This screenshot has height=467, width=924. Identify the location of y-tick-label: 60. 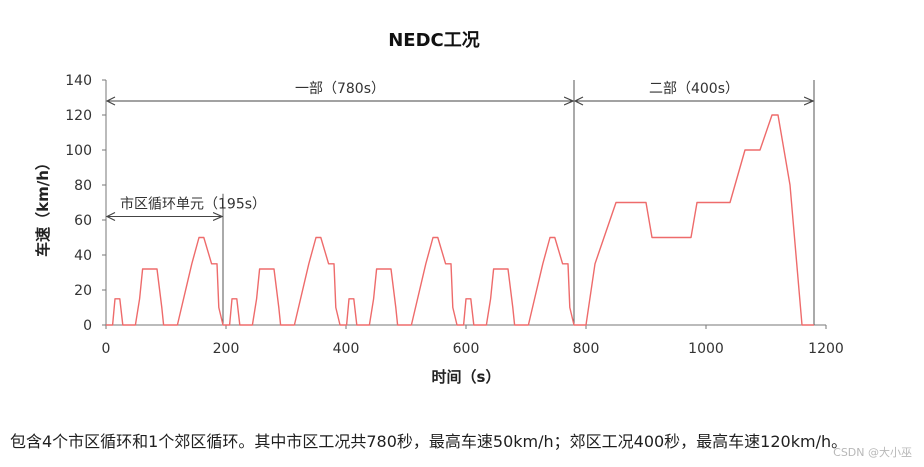
(83, 221).